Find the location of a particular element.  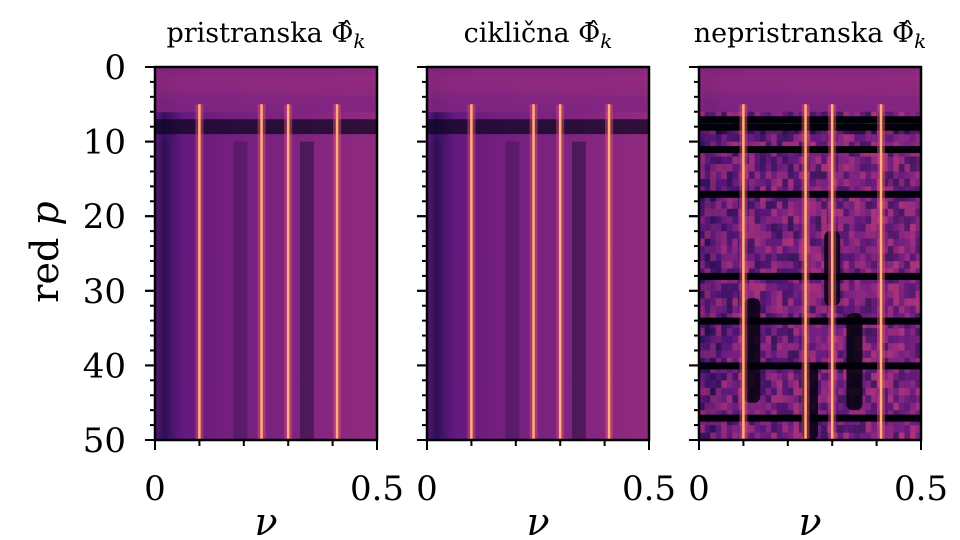

y-axis: 0 10 20 30 40 50 is located at coordinates (104, 254).